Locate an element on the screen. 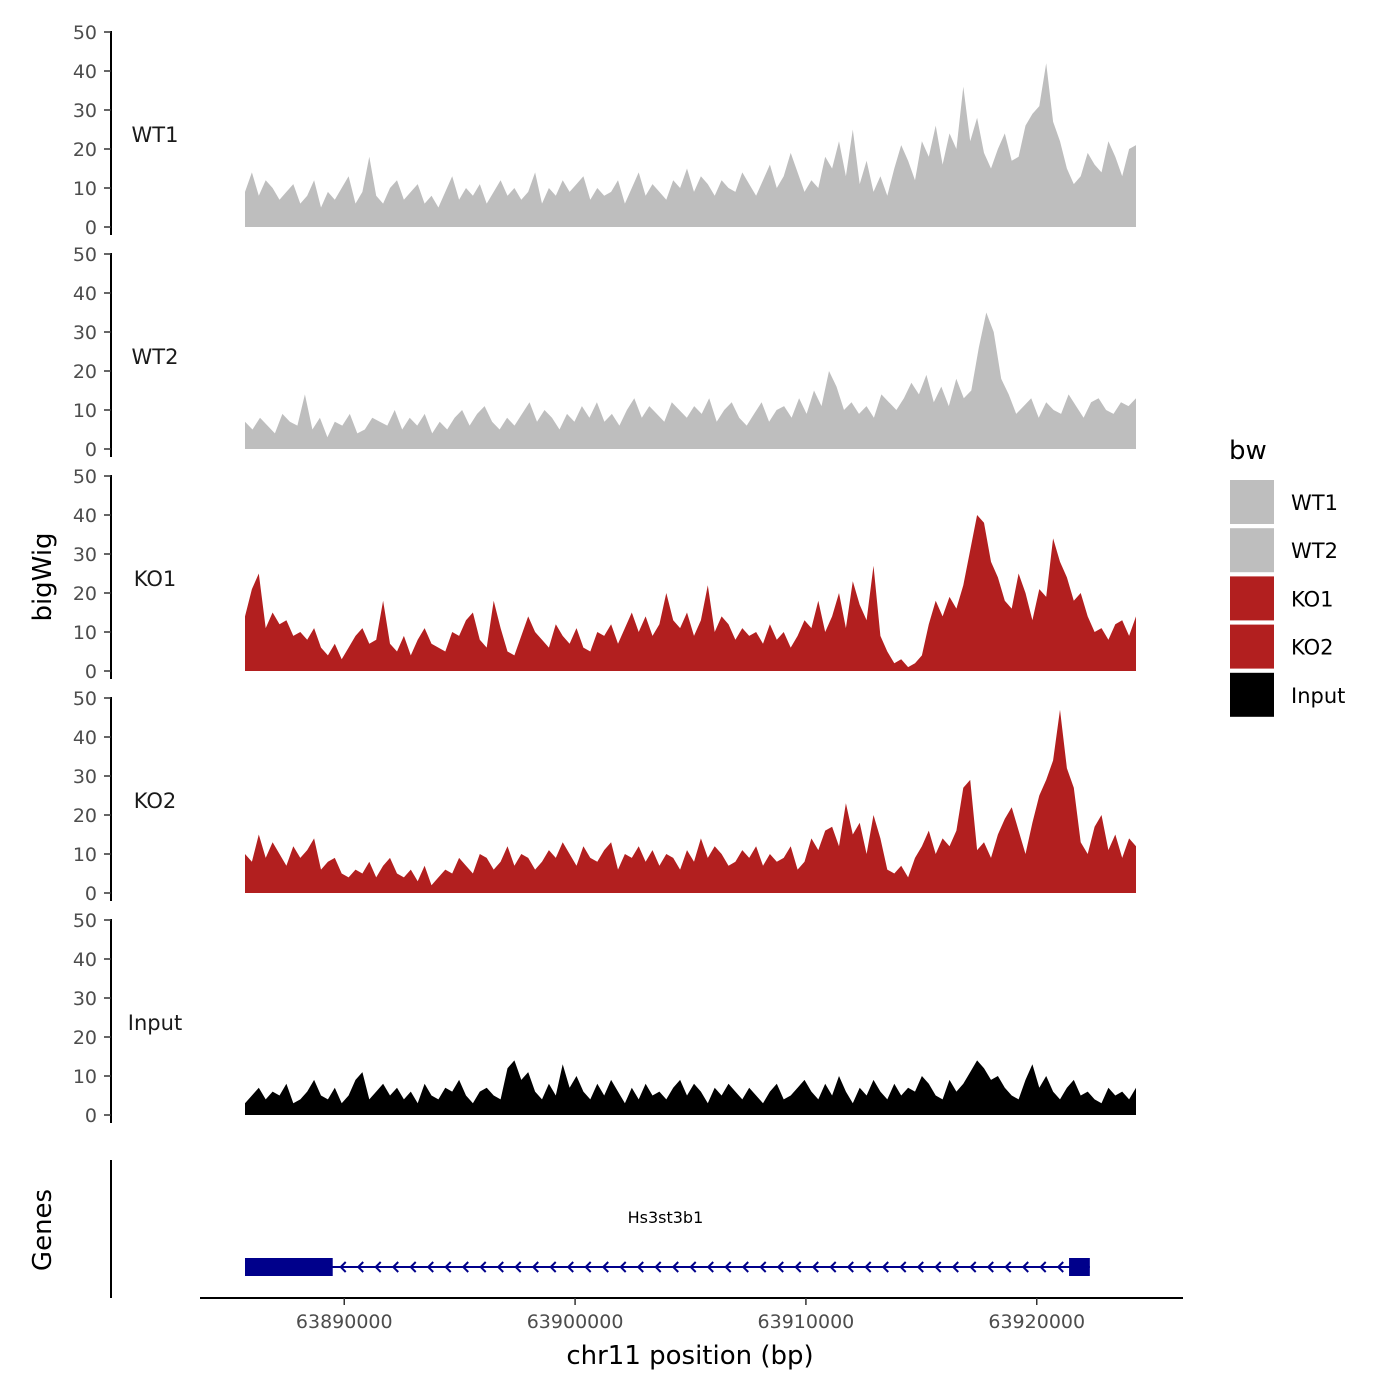 The image size is (1400, 1400). track-wt2: 0 10 20 30 40 50 WT2 is located at coordinates (604, 352).